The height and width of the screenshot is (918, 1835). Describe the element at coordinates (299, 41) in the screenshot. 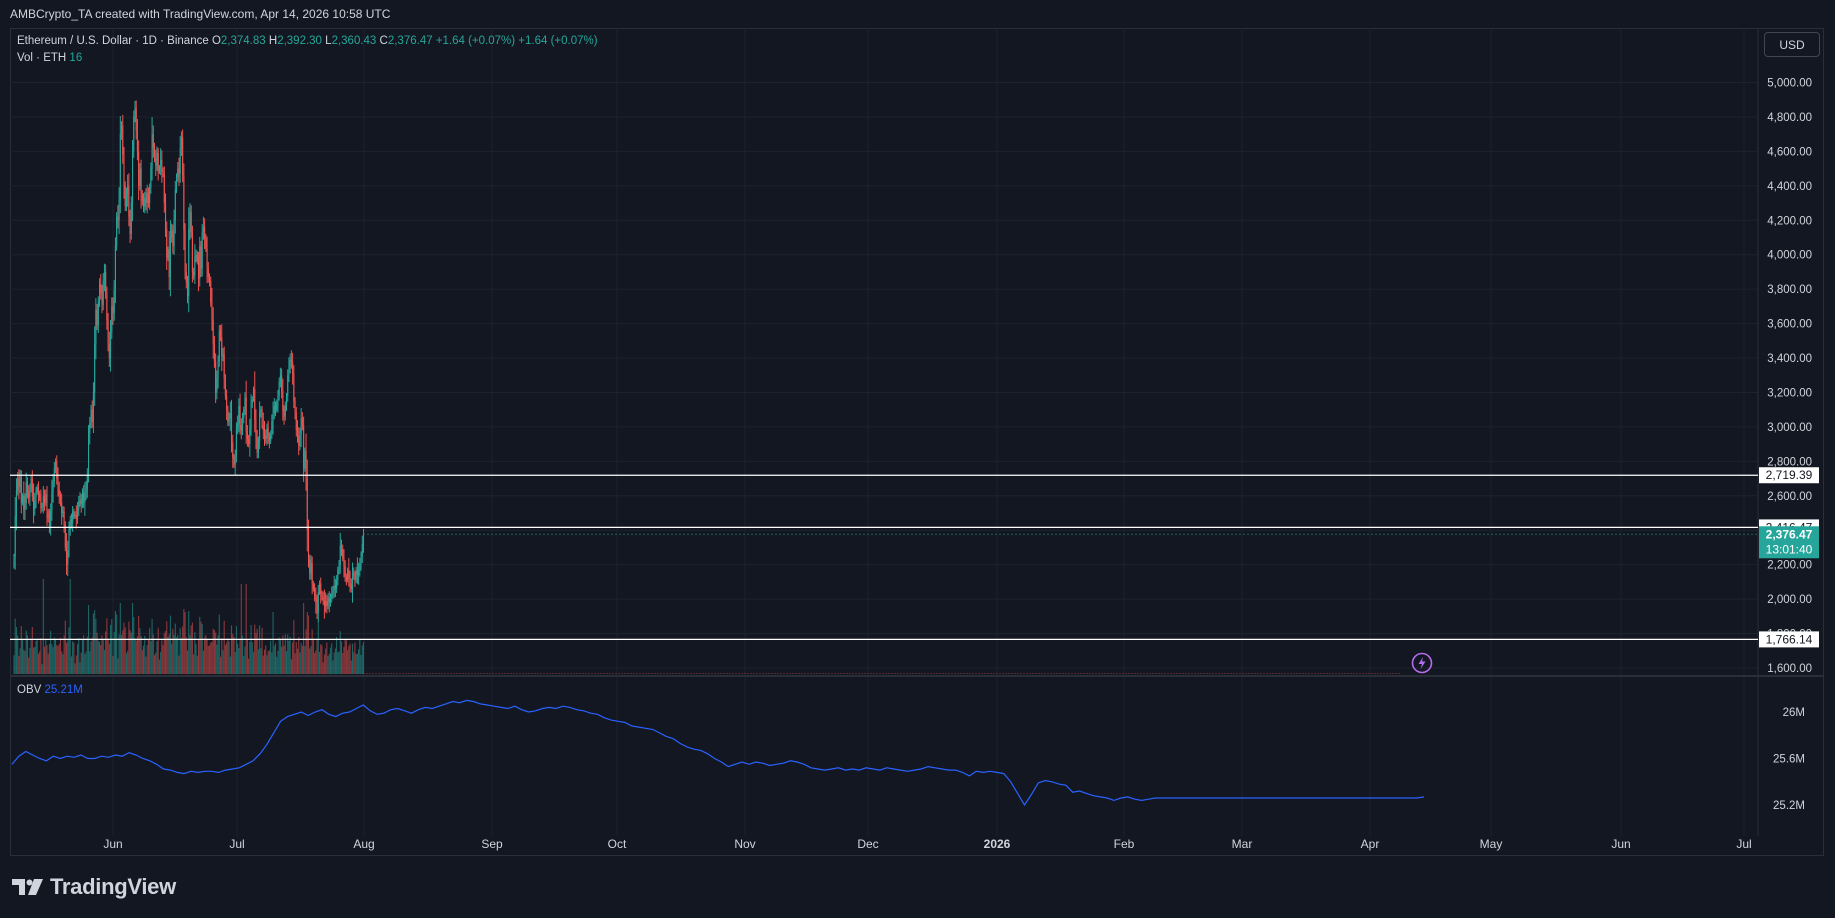

I see `high-value: 2,392.30` at that location.